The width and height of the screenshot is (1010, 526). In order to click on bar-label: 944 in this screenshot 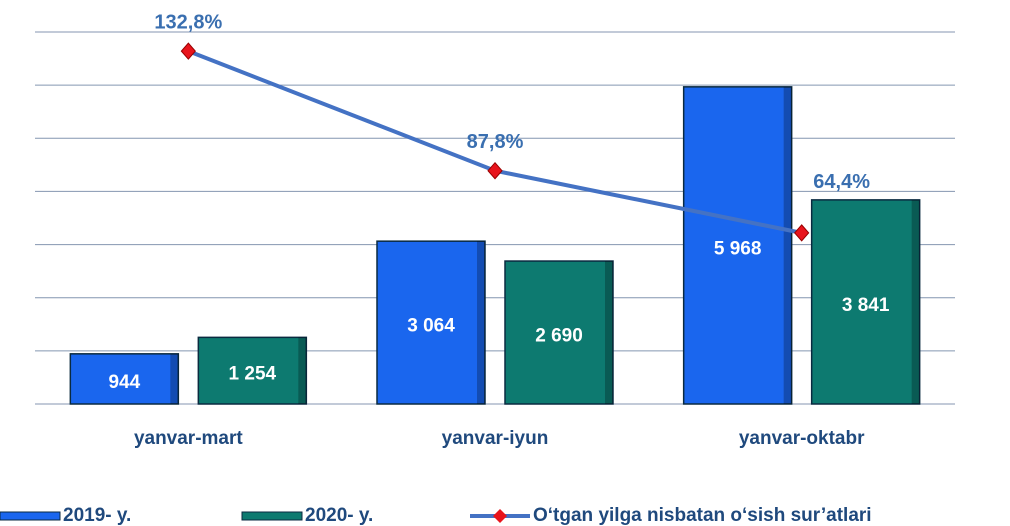, I will do `click(124, 382)`.